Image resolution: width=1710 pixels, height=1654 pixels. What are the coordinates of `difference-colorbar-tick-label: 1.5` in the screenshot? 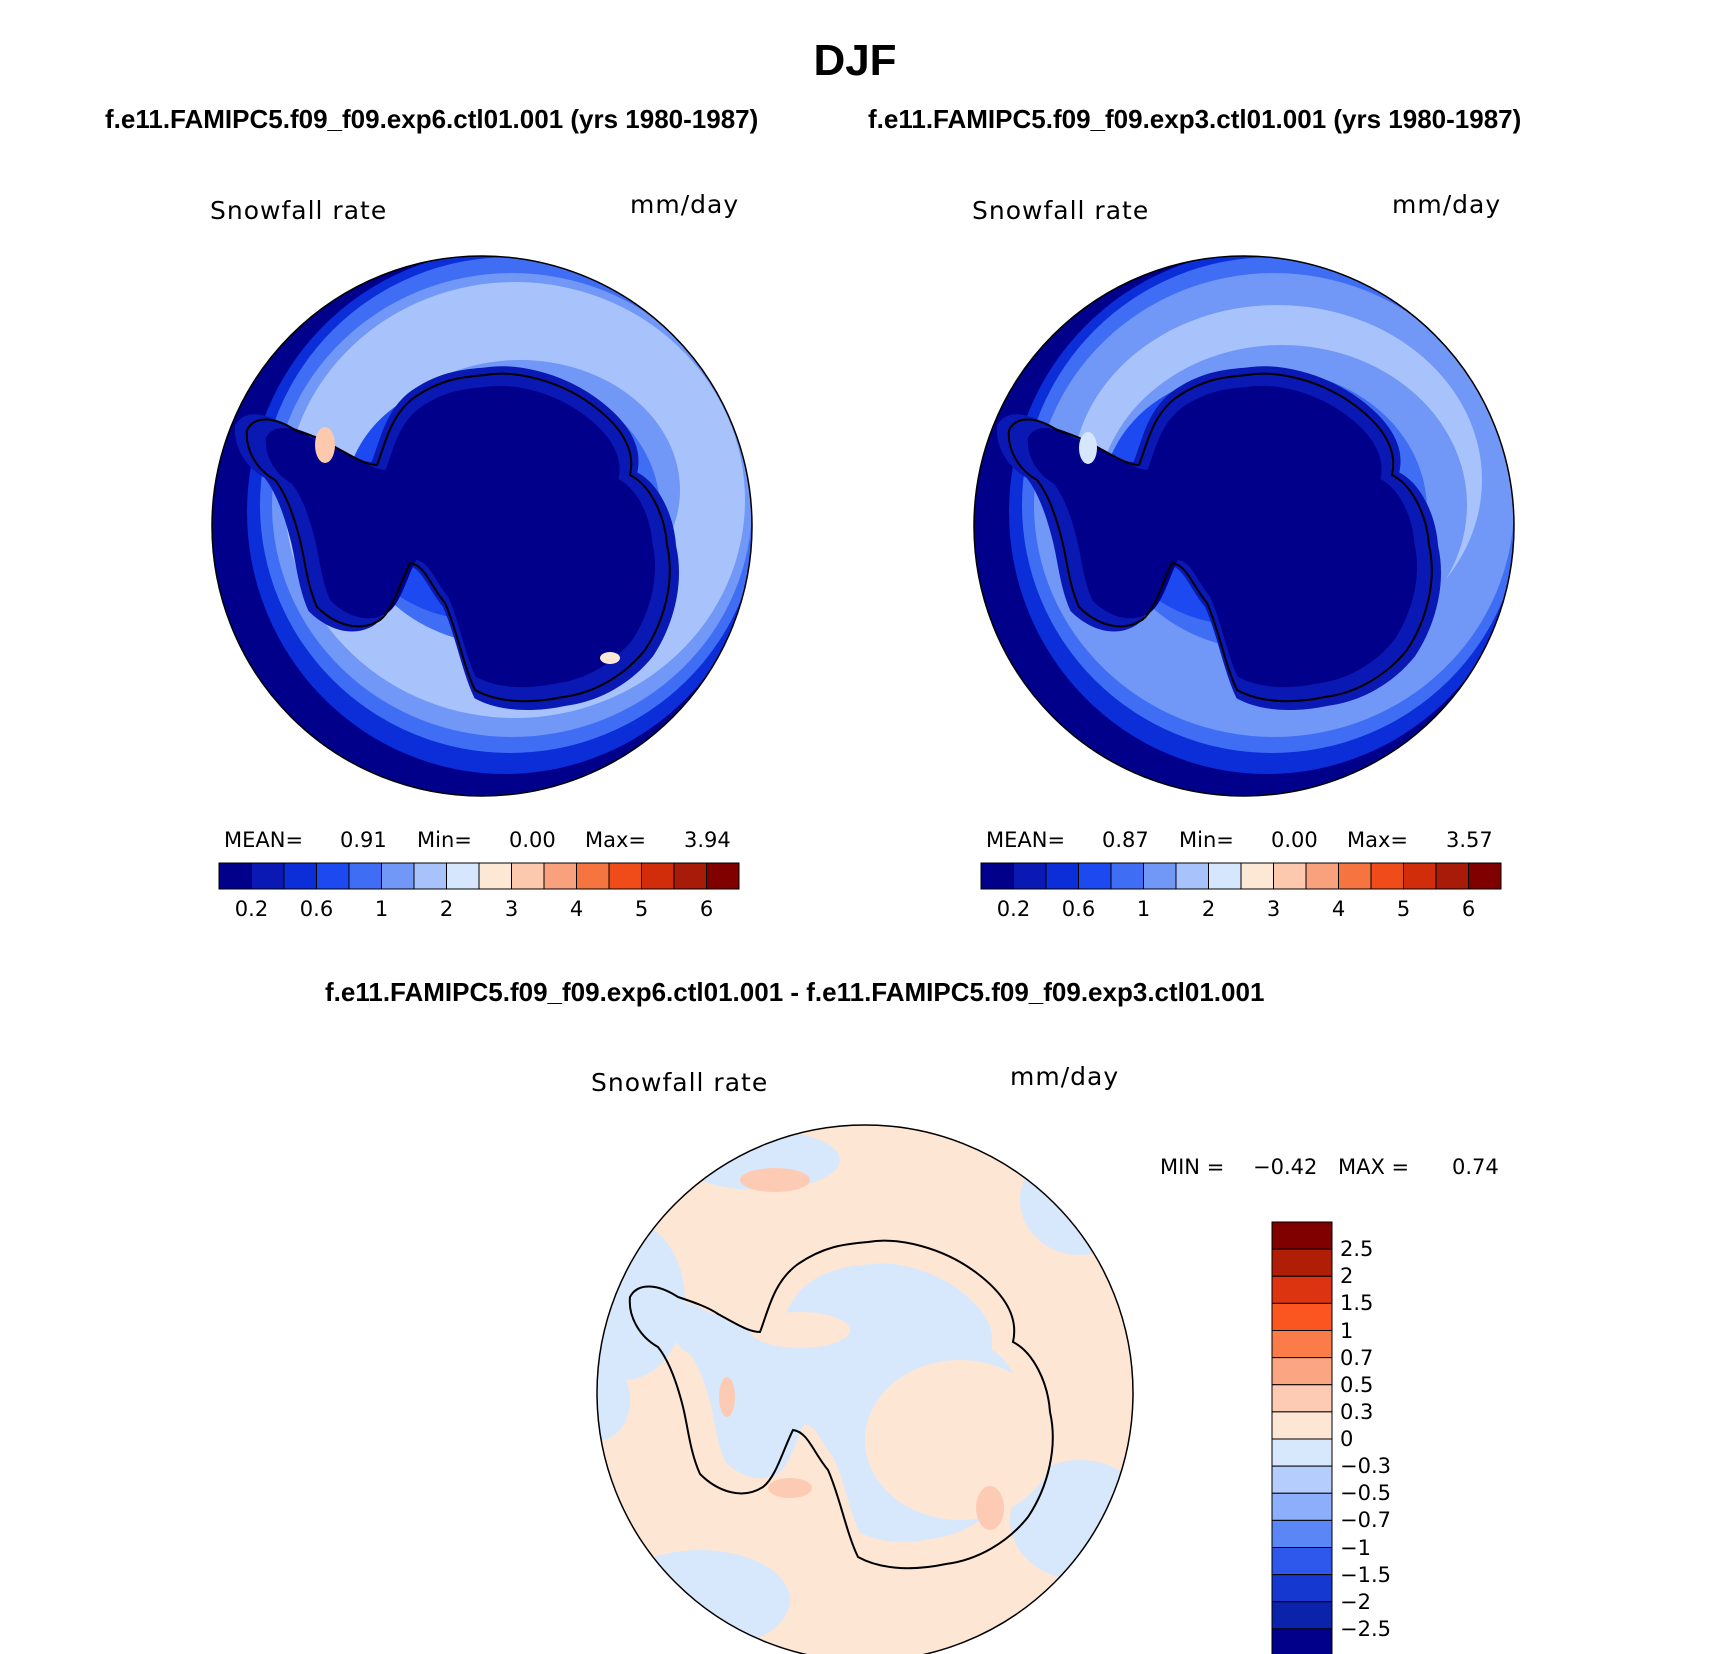 It's located at (1357, 1303).